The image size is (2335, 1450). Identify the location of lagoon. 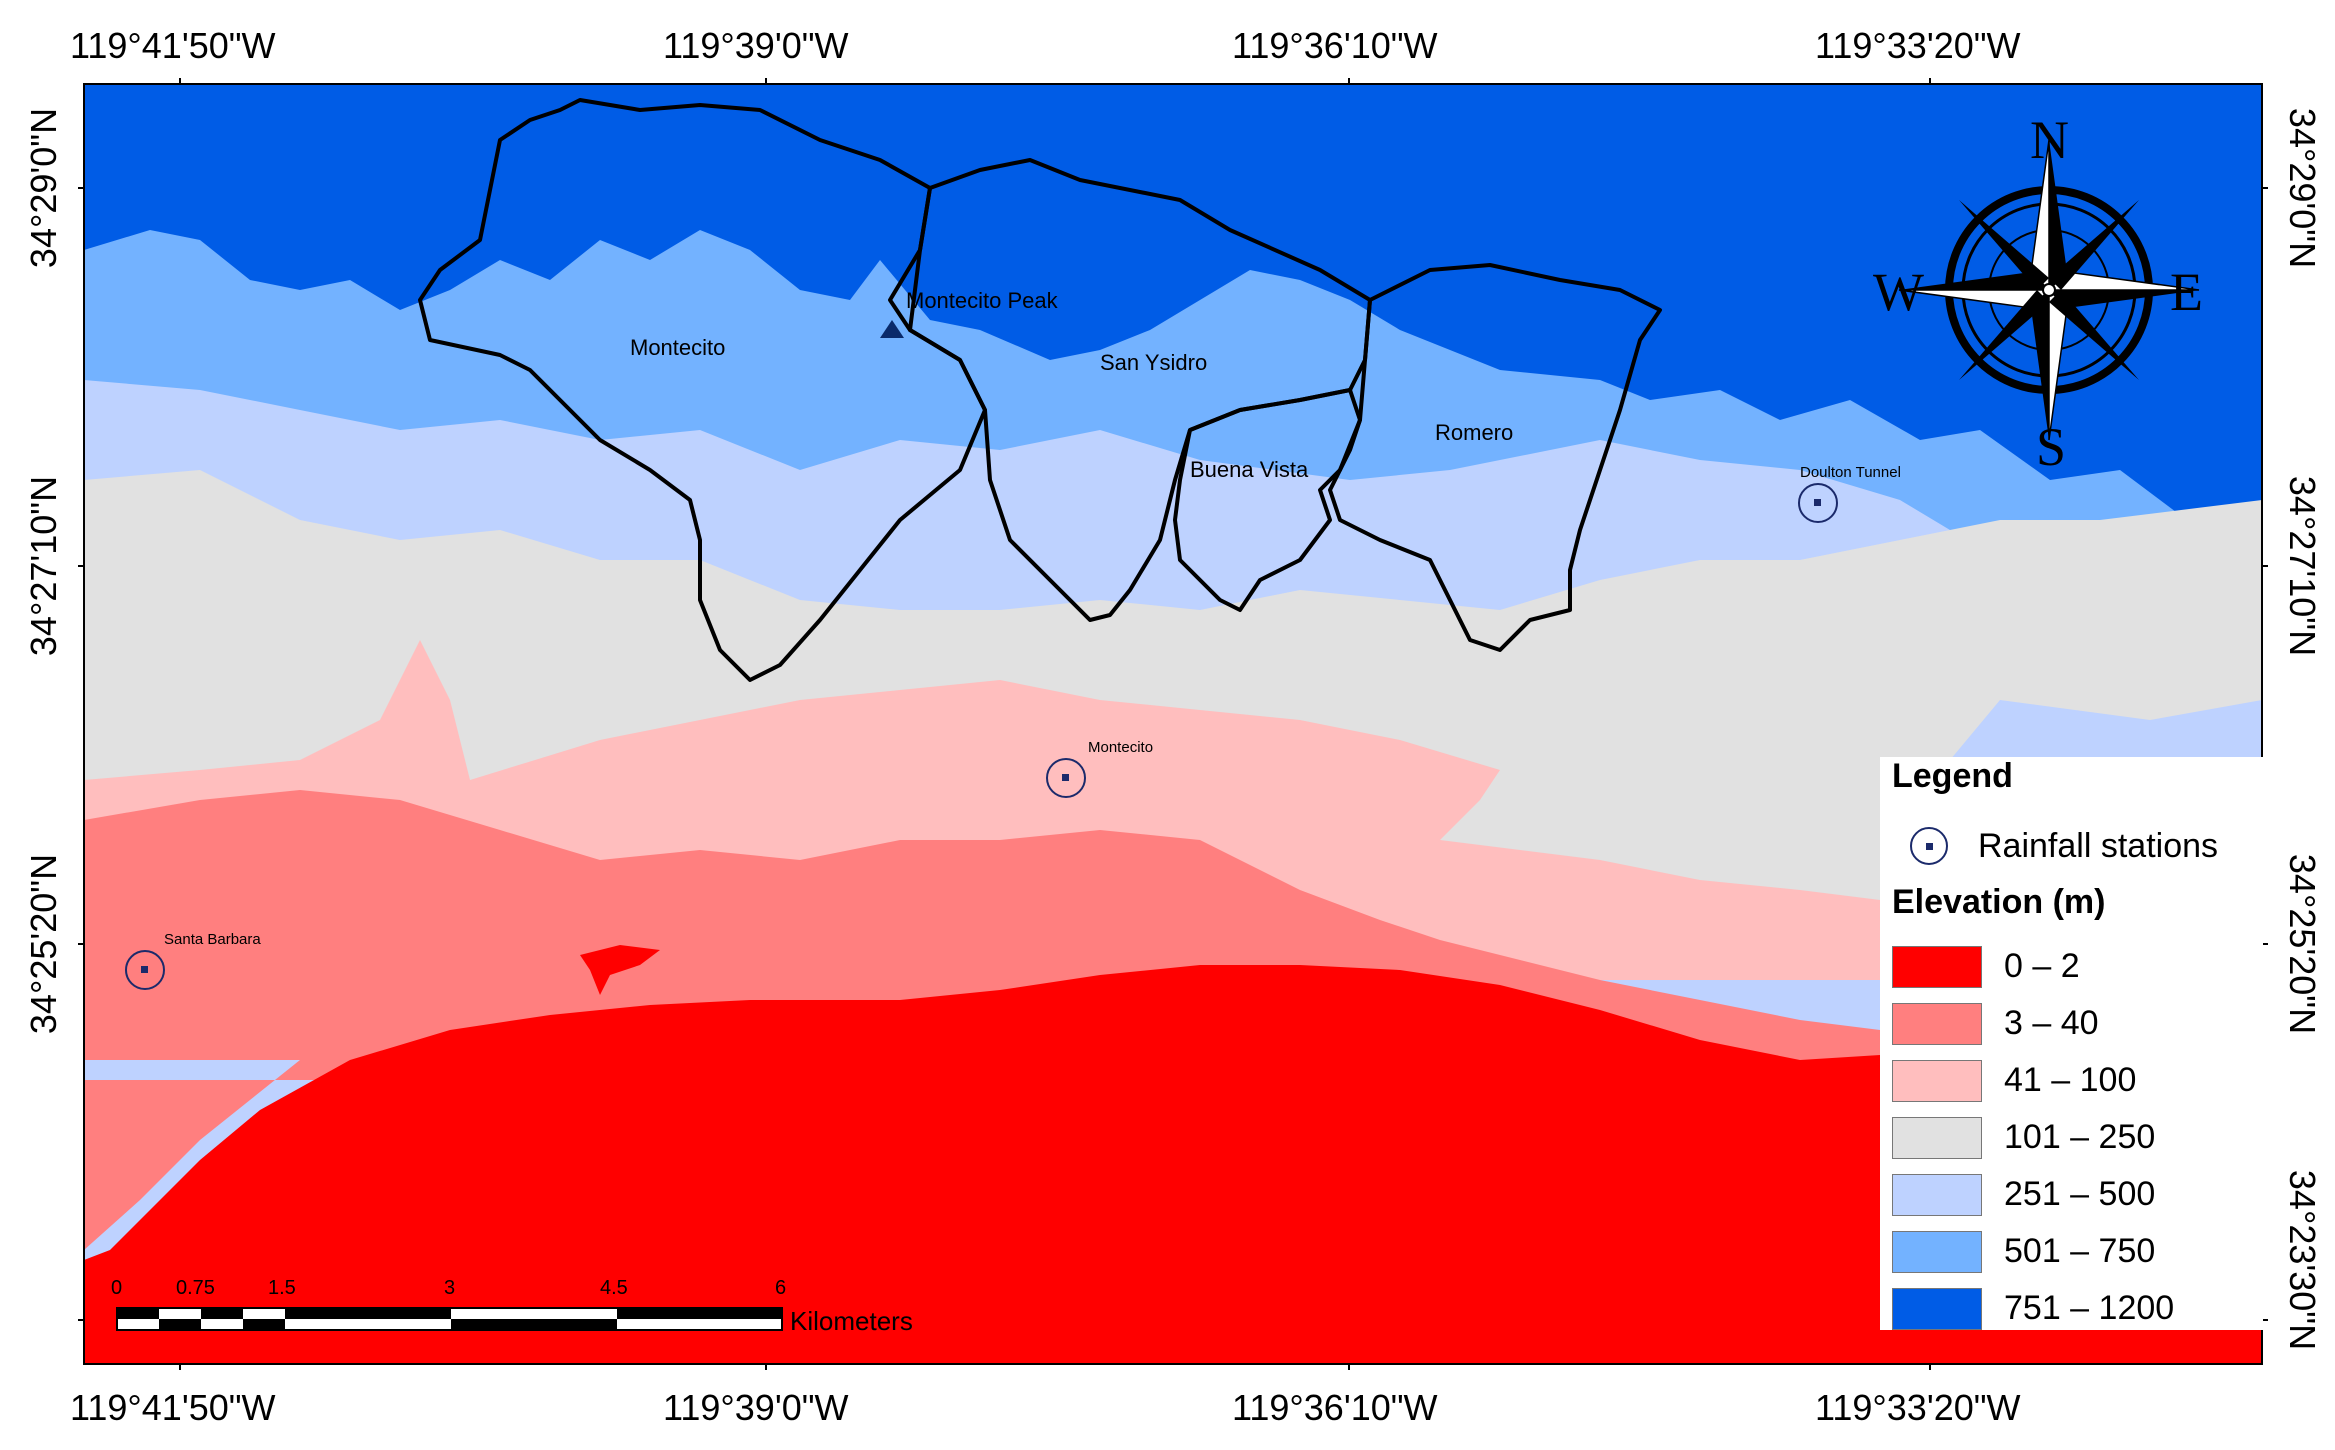
(620, 970).